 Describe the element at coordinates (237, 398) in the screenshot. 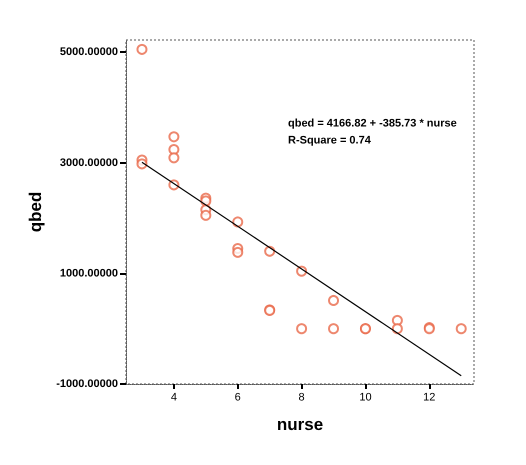

I see `x-tick-label: 6` at that location.